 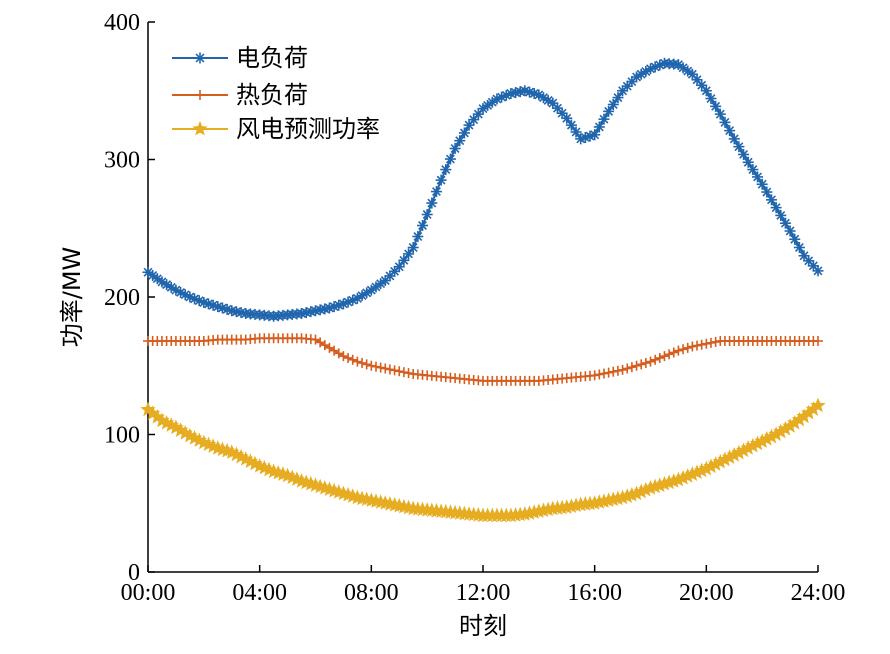 What do you see at coordinates (134, 573) in the screenshot?
I see `y-tick-label: 0` at bounding box center [134, 573].